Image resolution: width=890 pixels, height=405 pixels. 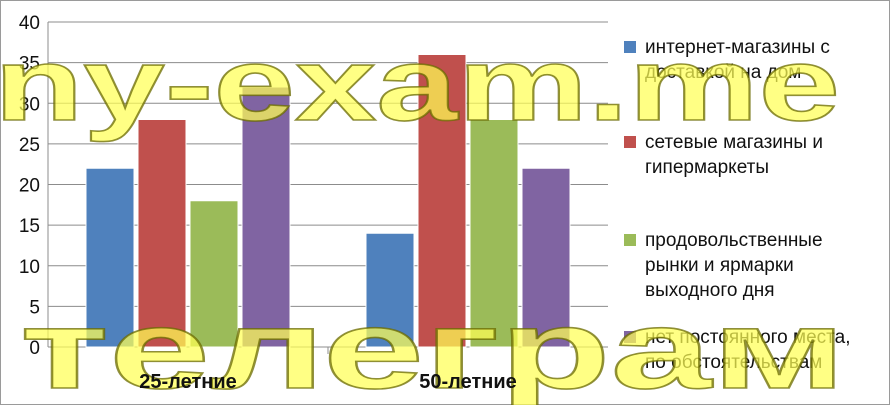 I want to click on y-tick-label: 0, so click(x=34, y=348).